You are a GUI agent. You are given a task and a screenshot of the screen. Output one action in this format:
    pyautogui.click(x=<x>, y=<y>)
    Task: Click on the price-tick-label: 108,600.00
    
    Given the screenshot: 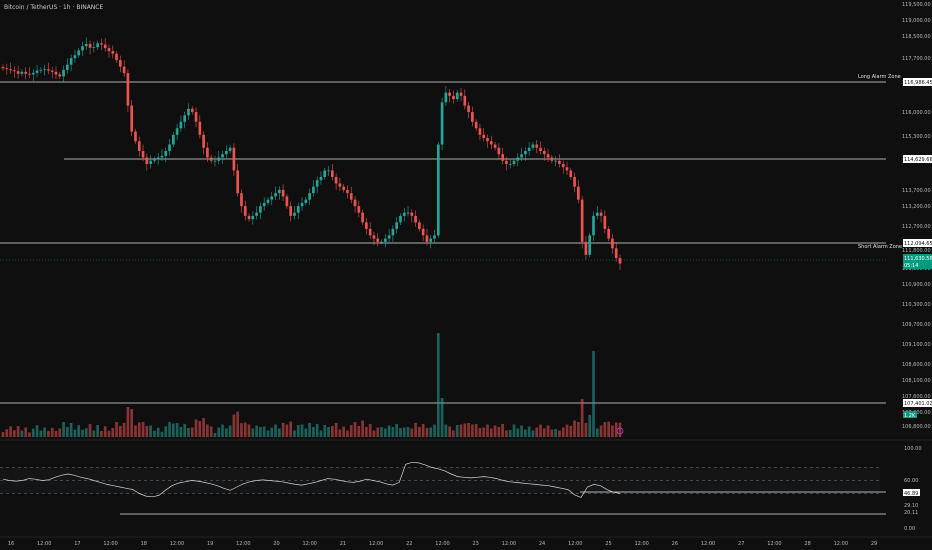 What is the action you would take?
    pyautogui.click(x=916, y=365)
    